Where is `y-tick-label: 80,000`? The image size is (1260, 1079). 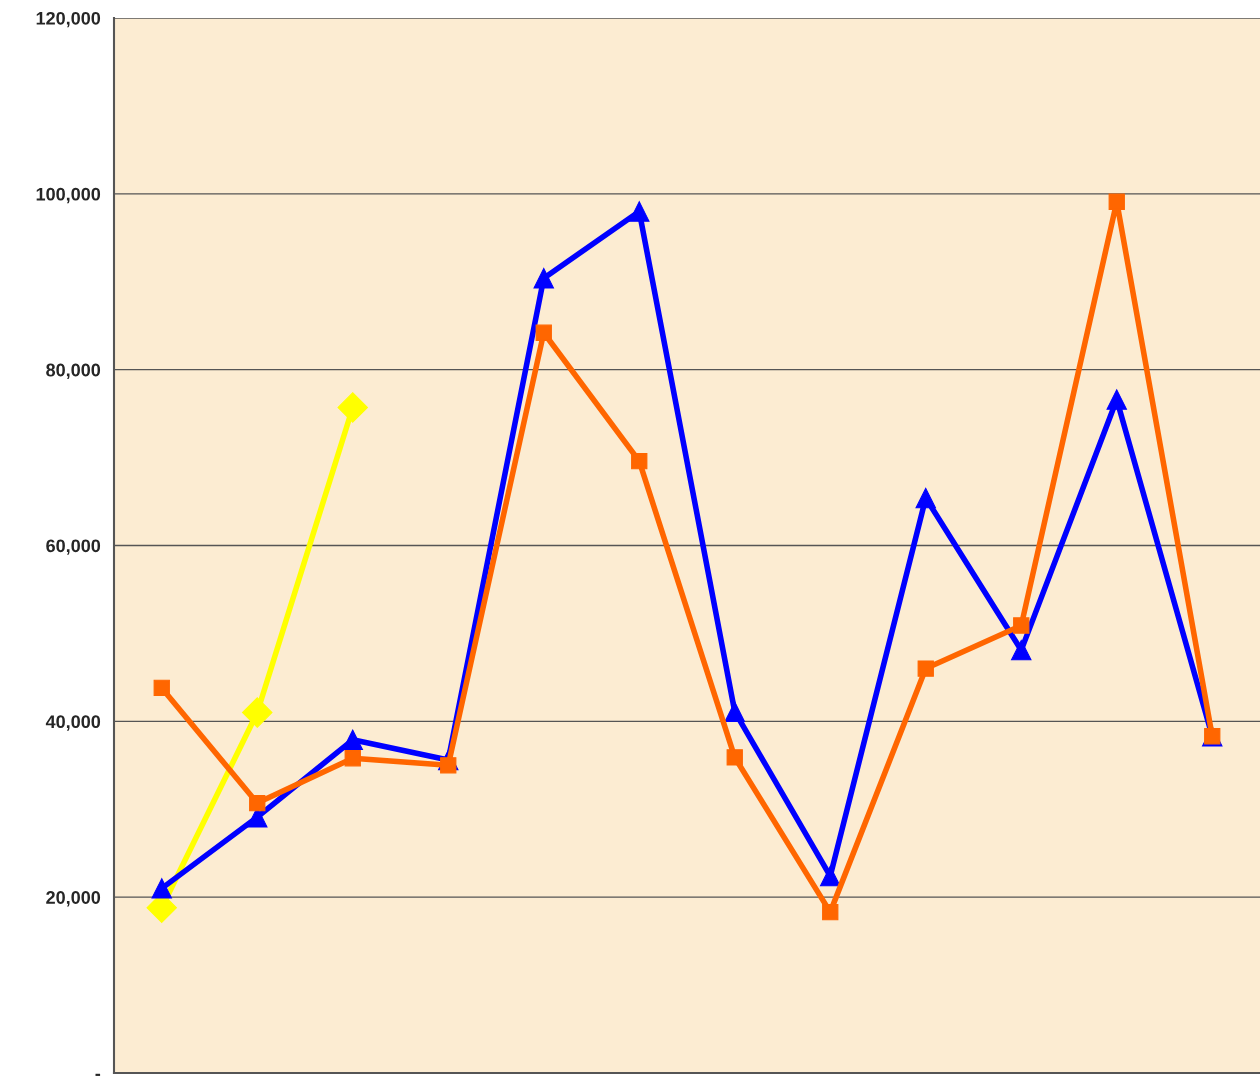 y-tick-label: 80,000 is located at coordinates (73, 371).